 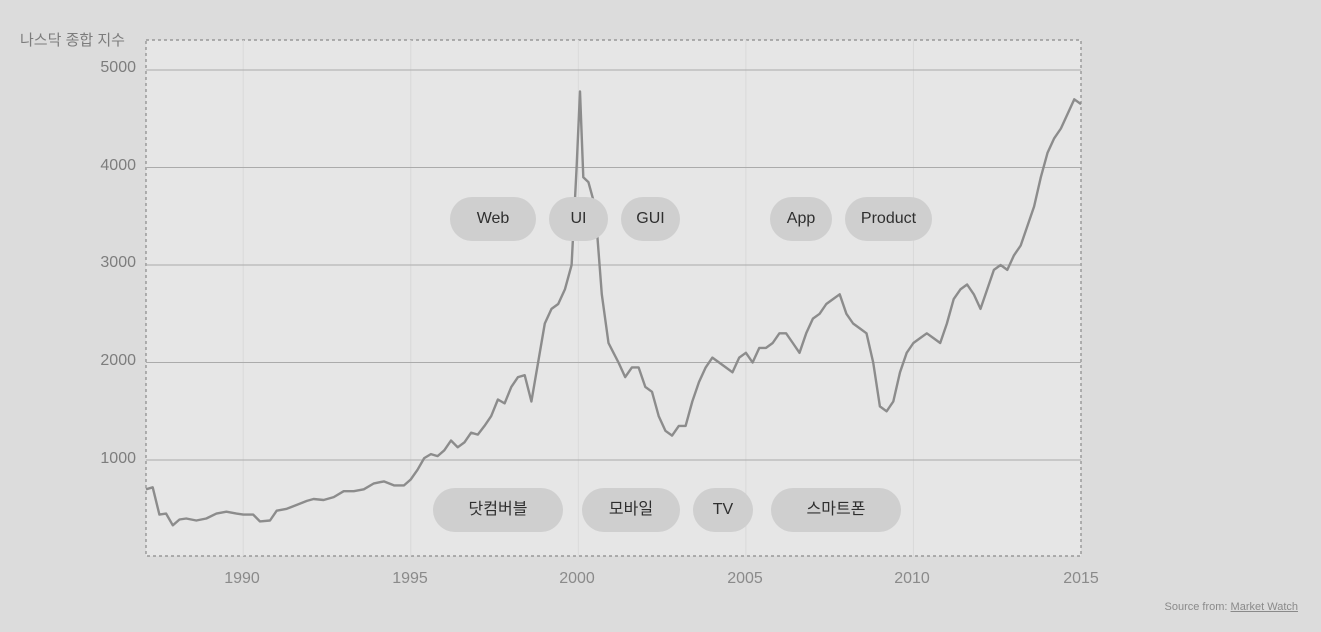 What do you see at coordinates (118, 165) in the screenshot?
I see `y-tick-4000: 4000` at bounding box center [118, 165].